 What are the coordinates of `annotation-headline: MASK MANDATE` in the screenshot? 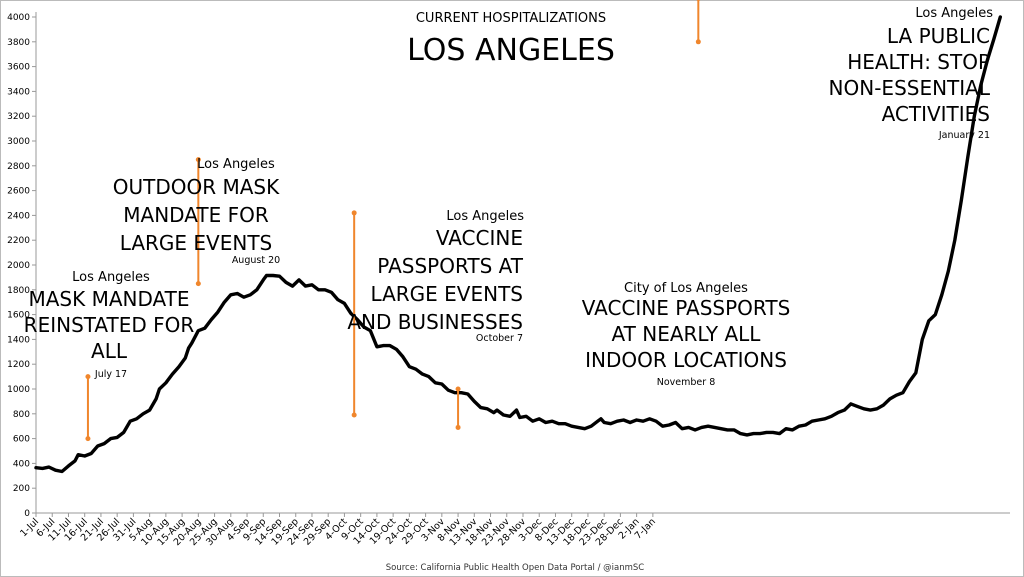 It's located at (108, 299).